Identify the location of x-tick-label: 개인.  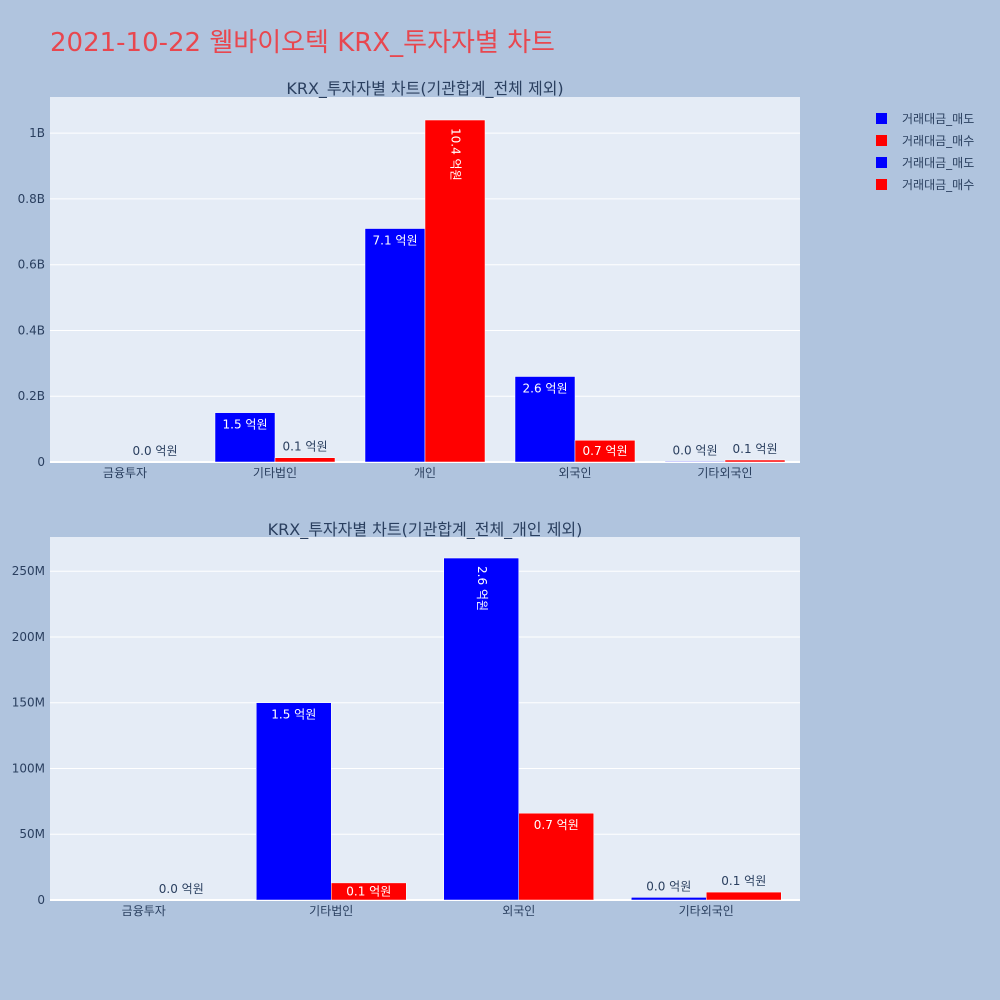
(425, 473).